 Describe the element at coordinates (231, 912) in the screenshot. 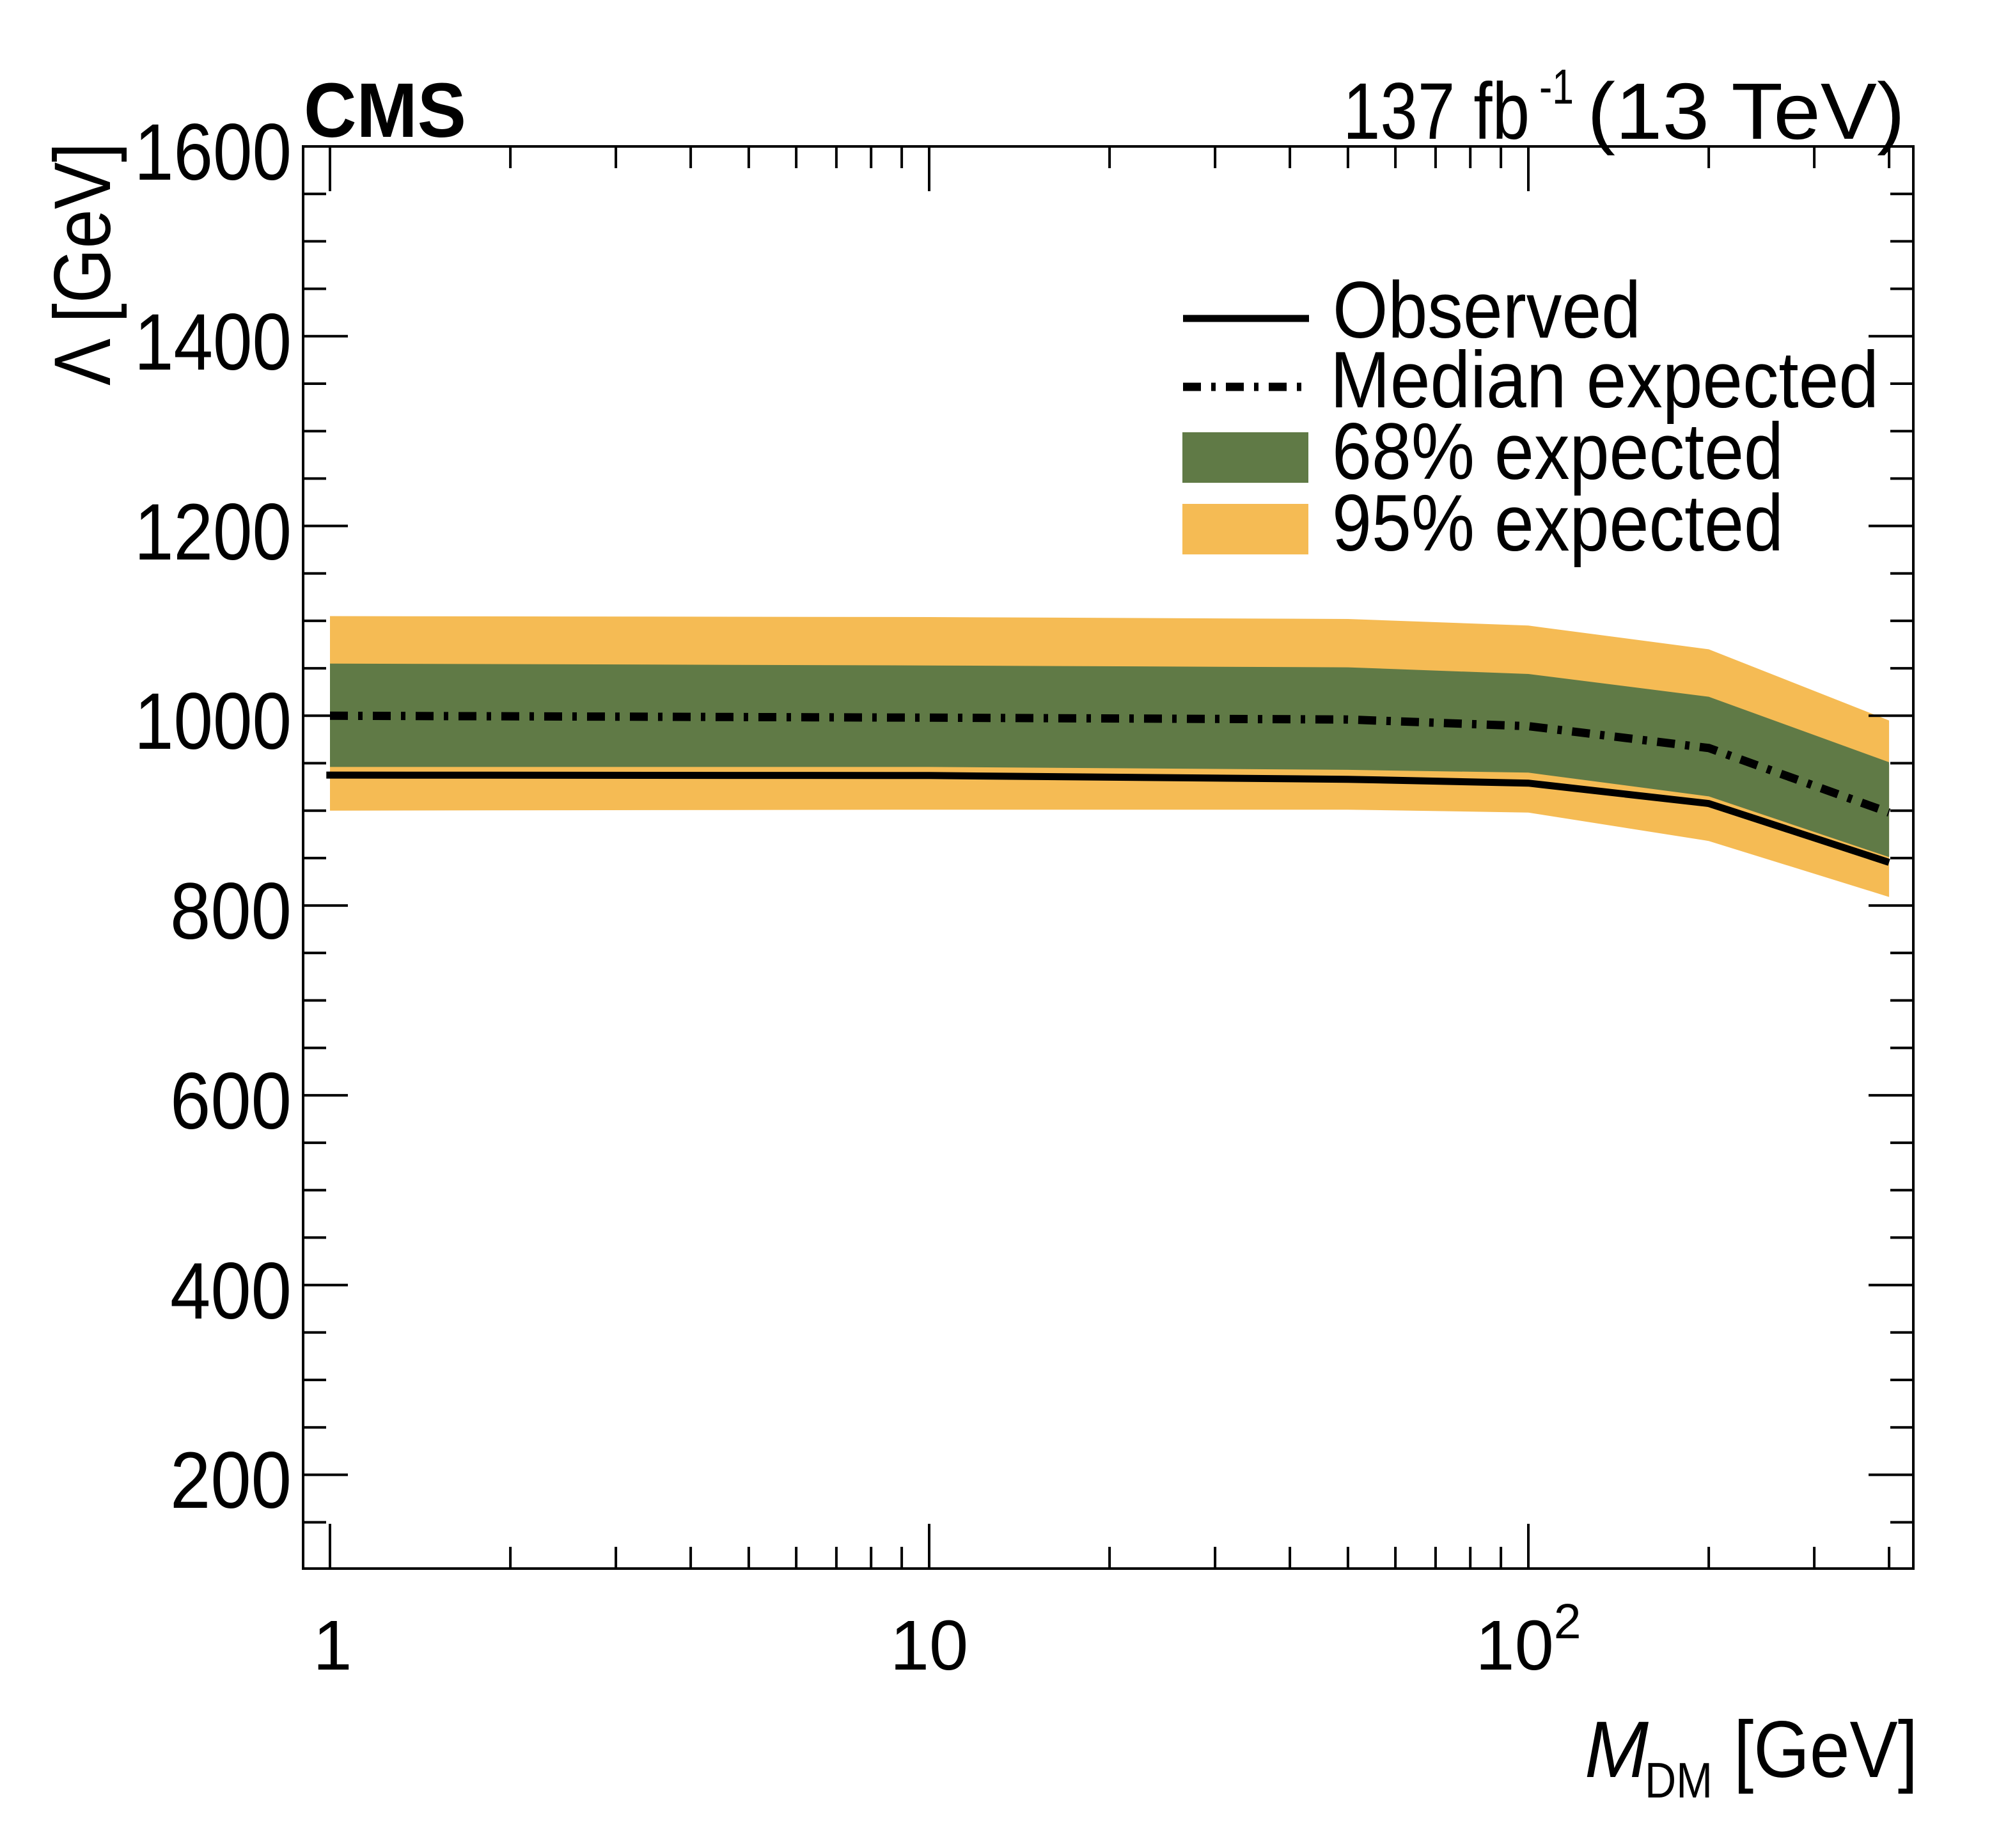

I see `svg-text: 800` at that location.